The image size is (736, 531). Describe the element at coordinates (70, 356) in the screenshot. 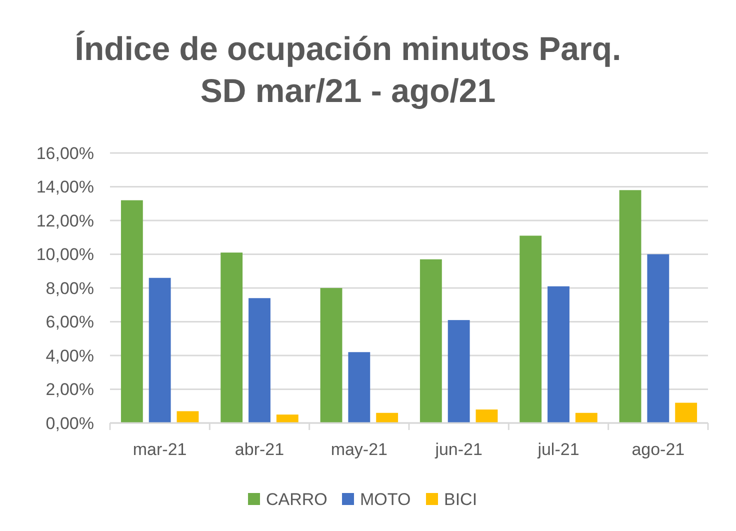

I see `y-tick-label: 4,00%` at that location.